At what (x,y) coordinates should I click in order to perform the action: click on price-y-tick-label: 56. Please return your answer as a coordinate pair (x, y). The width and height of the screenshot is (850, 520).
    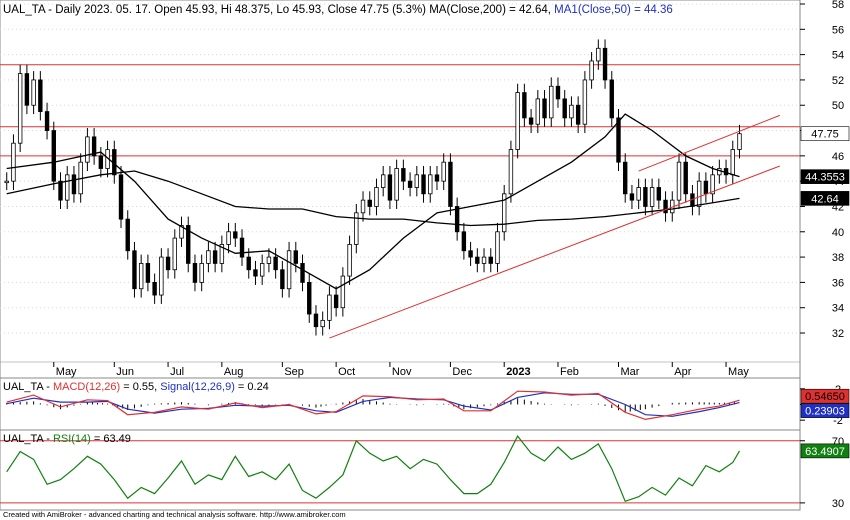
    Looking at the image, I should click on (838, 30).